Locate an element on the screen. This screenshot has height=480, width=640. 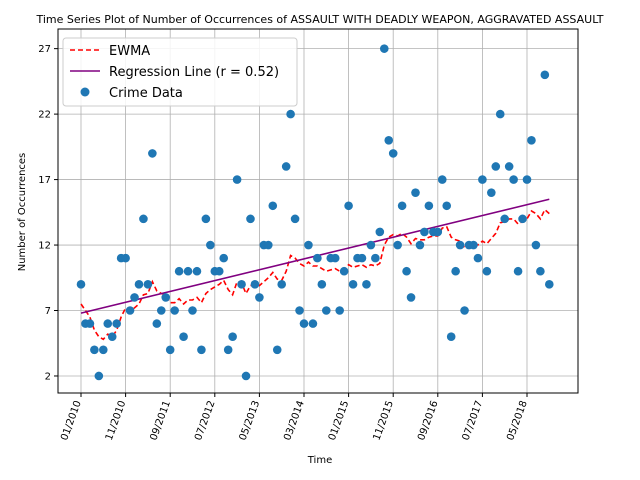
x-tick-label: 07/2012 is located at coordinates (205, 420).